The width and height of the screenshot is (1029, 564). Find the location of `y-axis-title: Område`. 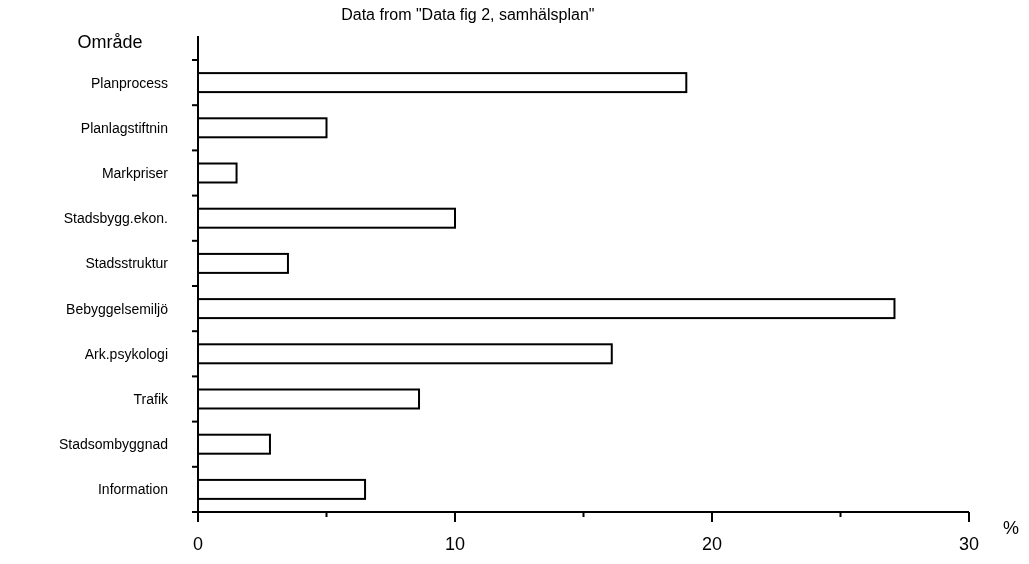

y-axis-title: Område is located at coordinates (110, 42).